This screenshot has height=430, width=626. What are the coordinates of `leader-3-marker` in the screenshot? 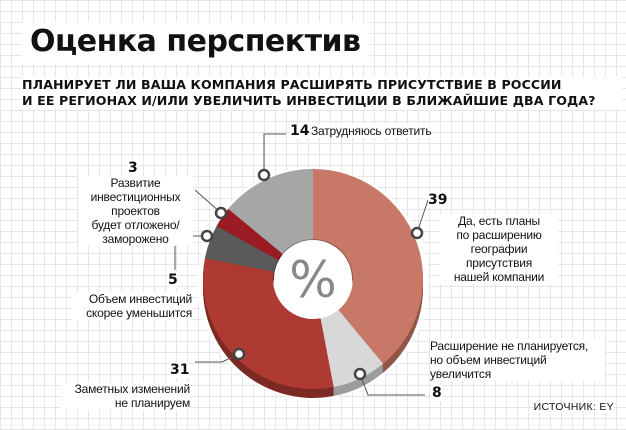 It's located at (221, 213).